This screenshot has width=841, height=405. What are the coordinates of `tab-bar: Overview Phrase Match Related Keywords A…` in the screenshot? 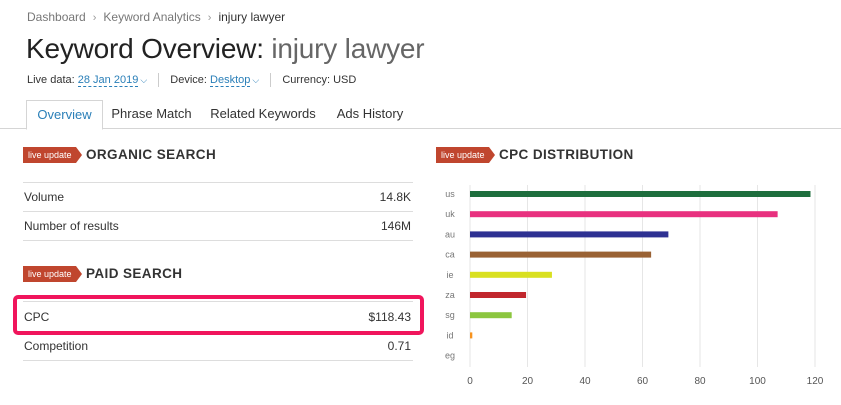 It's located at (420, 115).